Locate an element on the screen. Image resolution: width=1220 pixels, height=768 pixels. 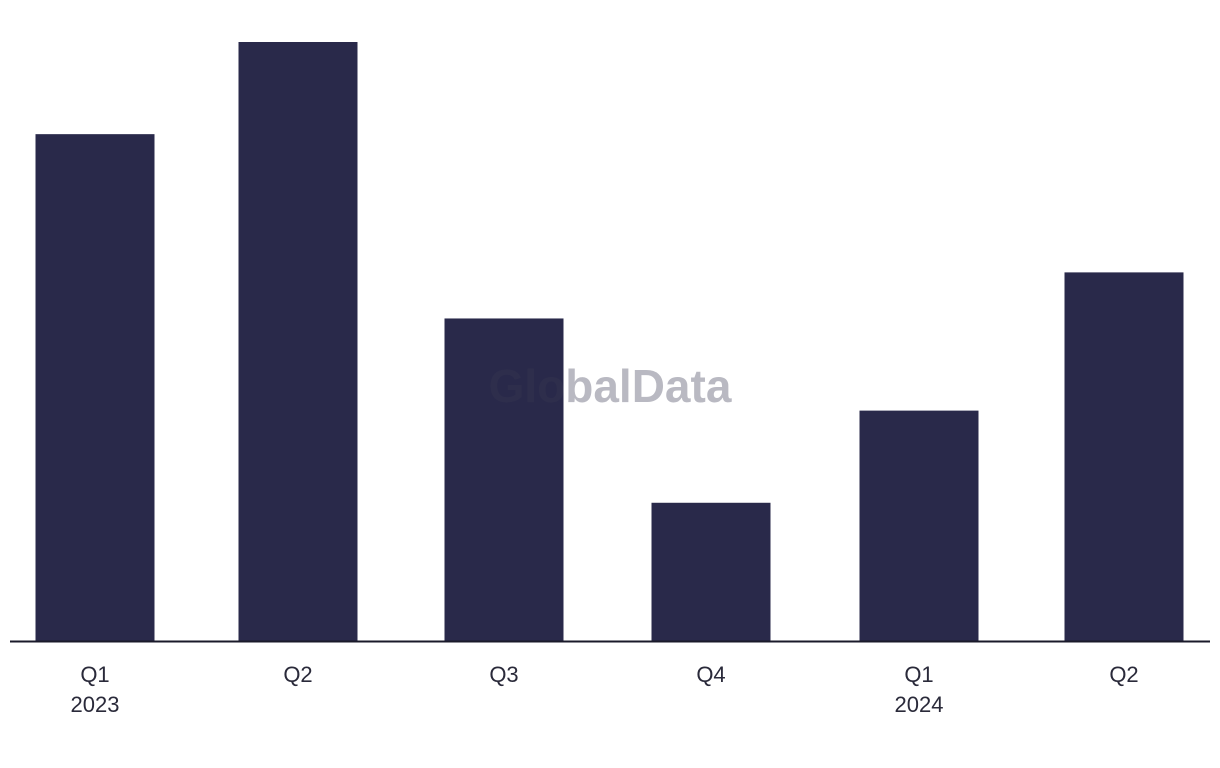
x-tick-labels: Q1 2023 Q2 Q3 Q4 Q1 2024 Q2 is located at coordinates (605, 689).